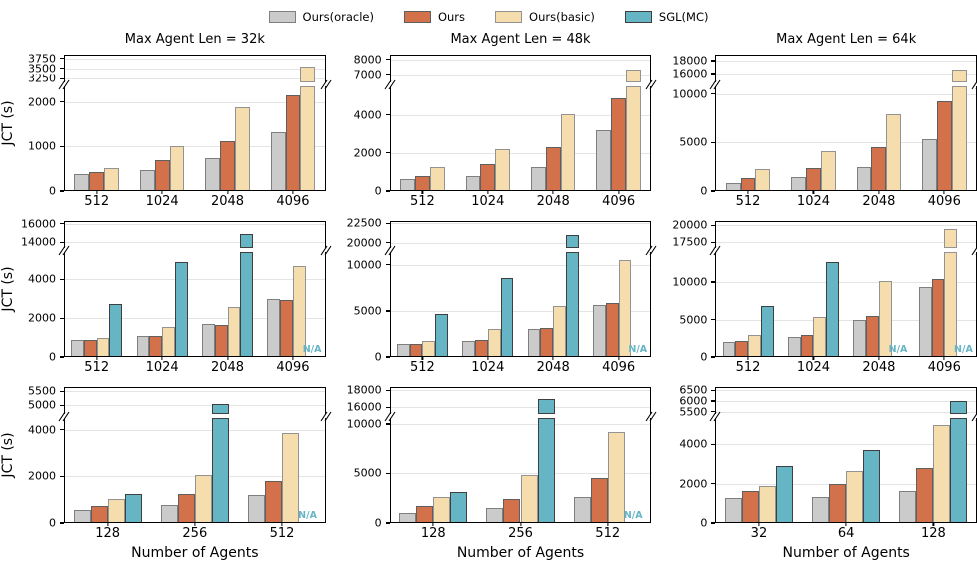 This screenshot has height=580, width=977. Describe the element at coordinates (846, 39) in the screenshot. I see `chart-title: Max Agent Len = 64k` at that location.